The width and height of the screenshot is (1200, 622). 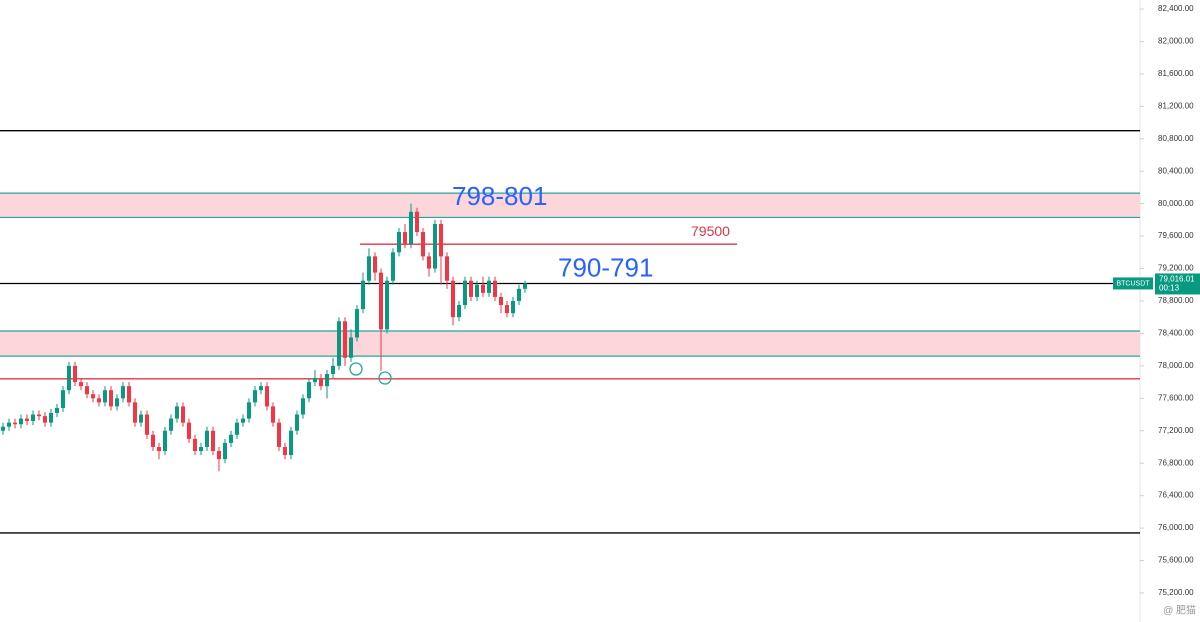 What do you see at coordinates (1176, 560) in the screenshot?
I see `y-tick-label: 75,600.00` at bounding box center [1176, 560].